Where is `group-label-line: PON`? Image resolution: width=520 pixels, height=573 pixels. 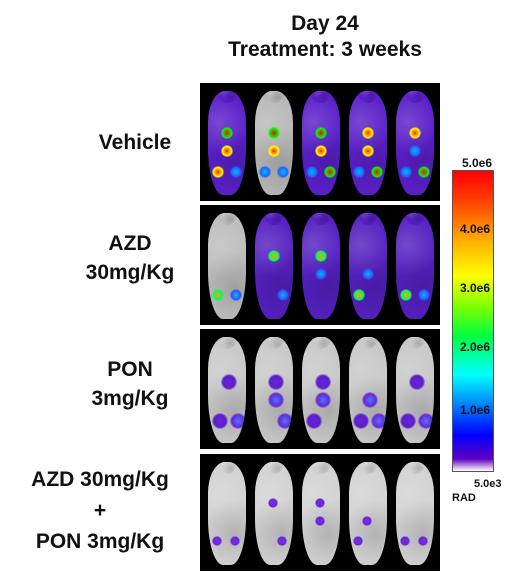
group-label-line: PON is located at coordinates (130, 369).